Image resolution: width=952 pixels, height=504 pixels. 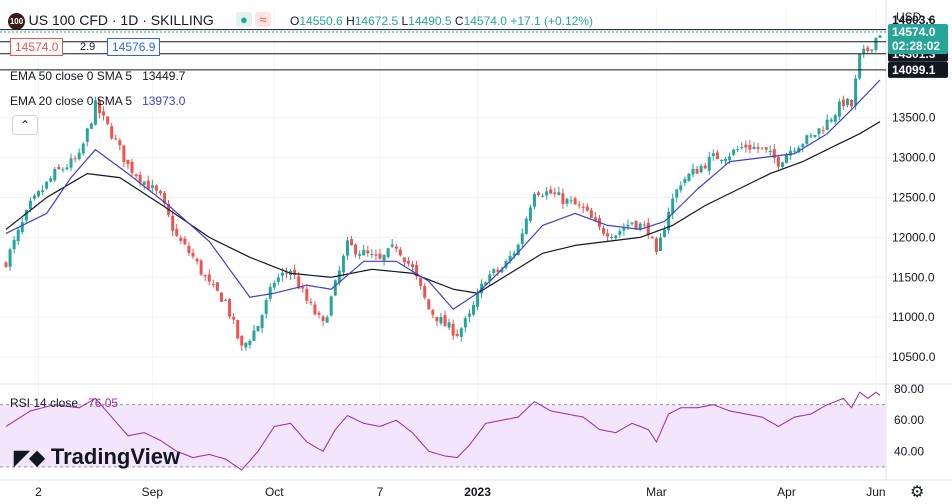 I want to click on x-tick-label: 2, so click(x=38, y=492).